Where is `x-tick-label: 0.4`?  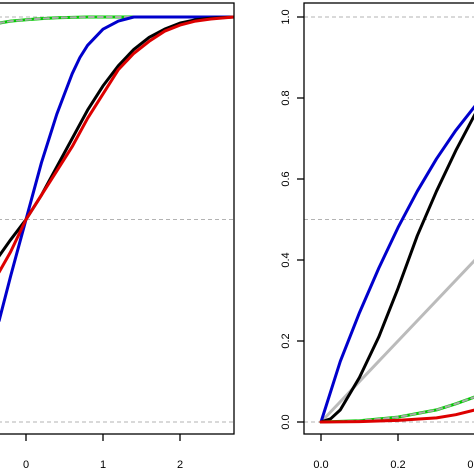
x-tick-label: 0.4 is located at coordinates (470, 465).